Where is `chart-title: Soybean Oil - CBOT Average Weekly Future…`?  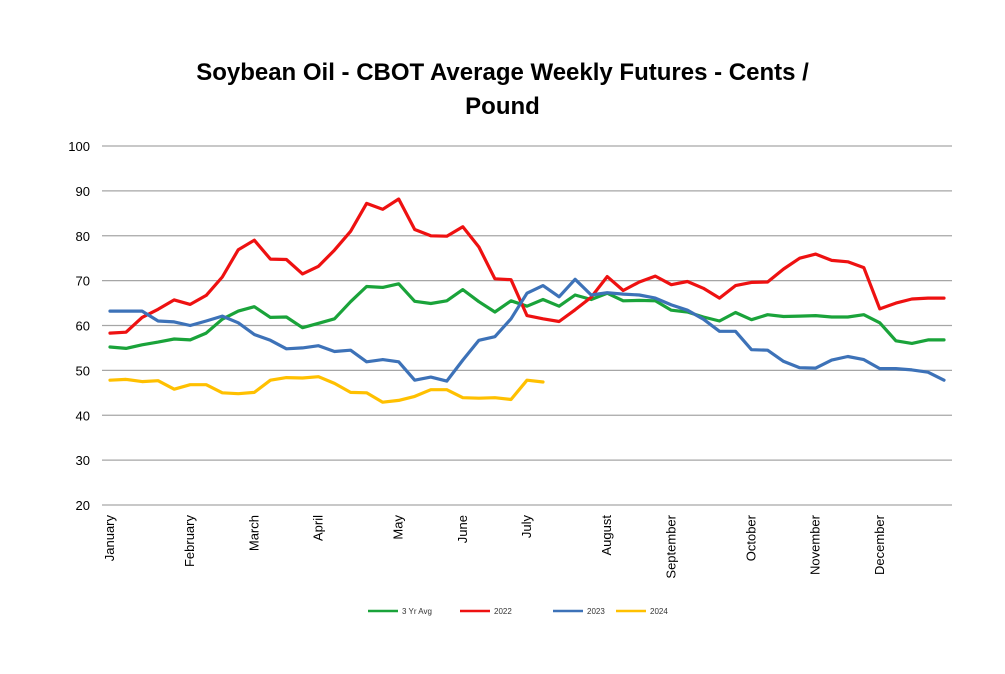
chart-title: Soybean Oil - CBOT Average Weekly Future… is located at coordinates (502, 90).